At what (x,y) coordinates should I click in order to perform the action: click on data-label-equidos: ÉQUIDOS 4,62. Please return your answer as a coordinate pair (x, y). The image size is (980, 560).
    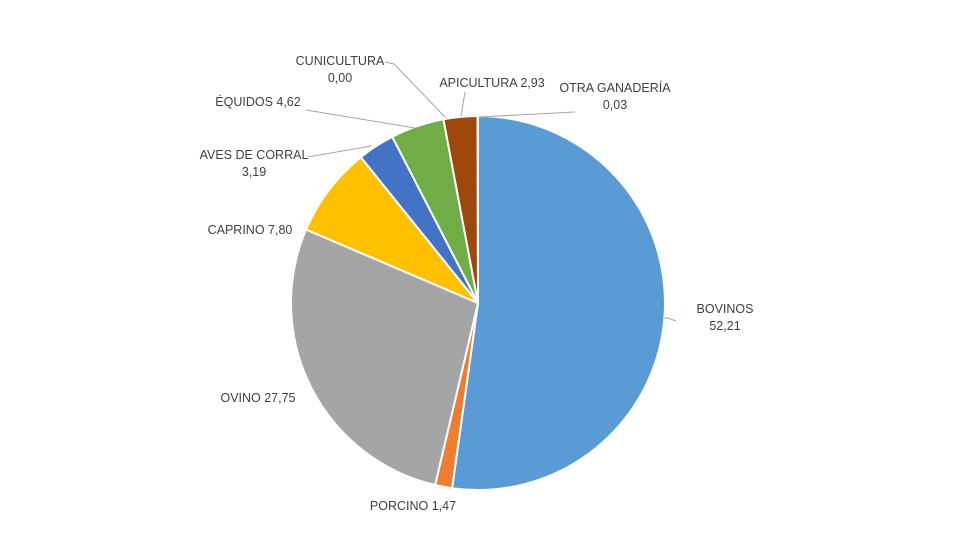
    Looking at the image, I should click on (257, 101).